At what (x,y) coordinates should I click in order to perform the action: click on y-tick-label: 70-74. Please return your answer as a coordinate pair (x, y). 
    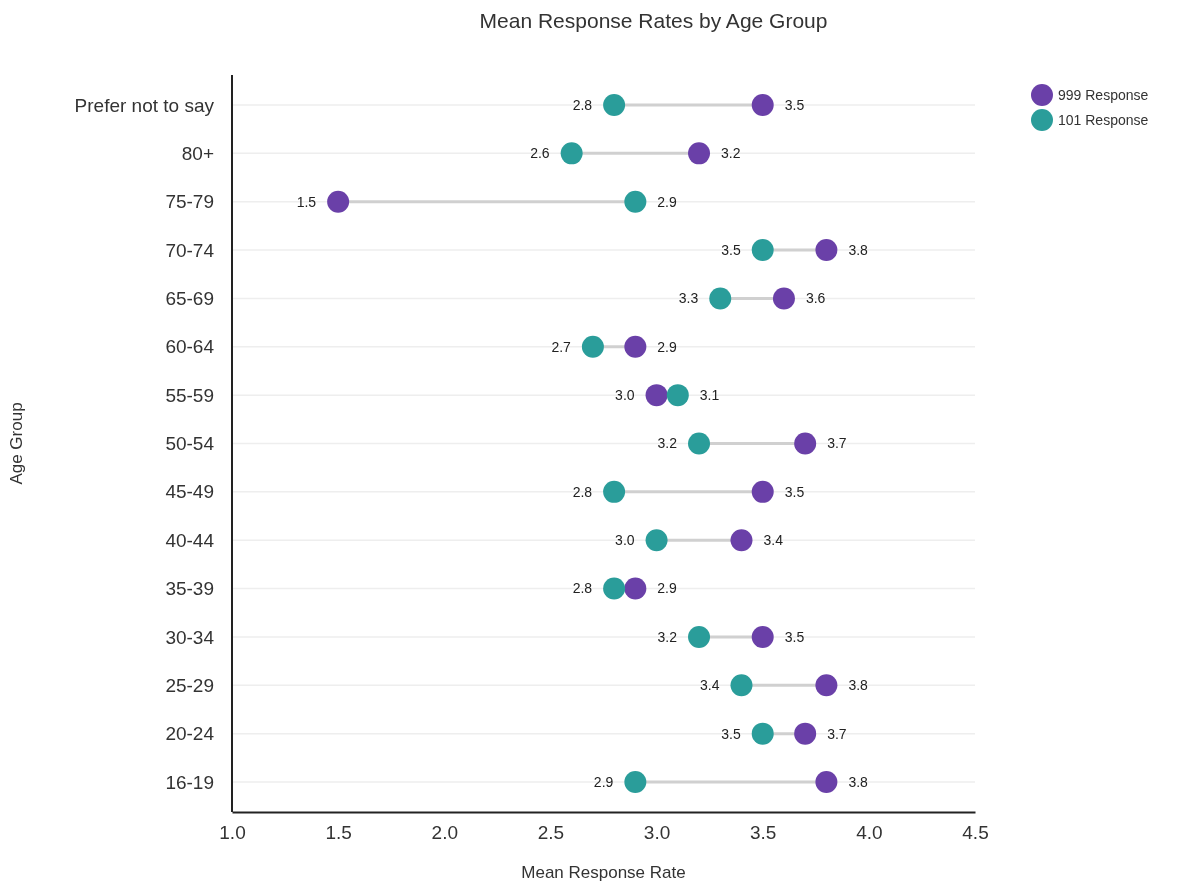
    Looking at the image, I should click on (190, 250).